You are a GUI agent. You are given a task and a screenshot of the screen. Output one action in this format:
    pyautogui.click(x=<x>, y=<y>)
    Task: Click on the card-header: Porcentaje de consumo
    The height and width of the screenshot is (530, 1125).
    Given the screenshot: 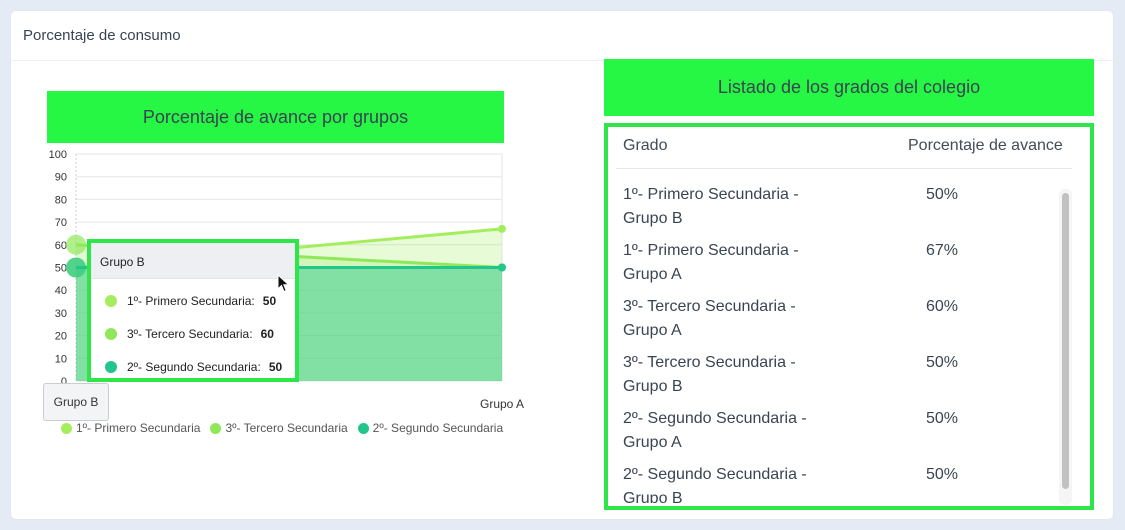 What is the action you would take?
    pyautogui.click(x=562, y=36)
    